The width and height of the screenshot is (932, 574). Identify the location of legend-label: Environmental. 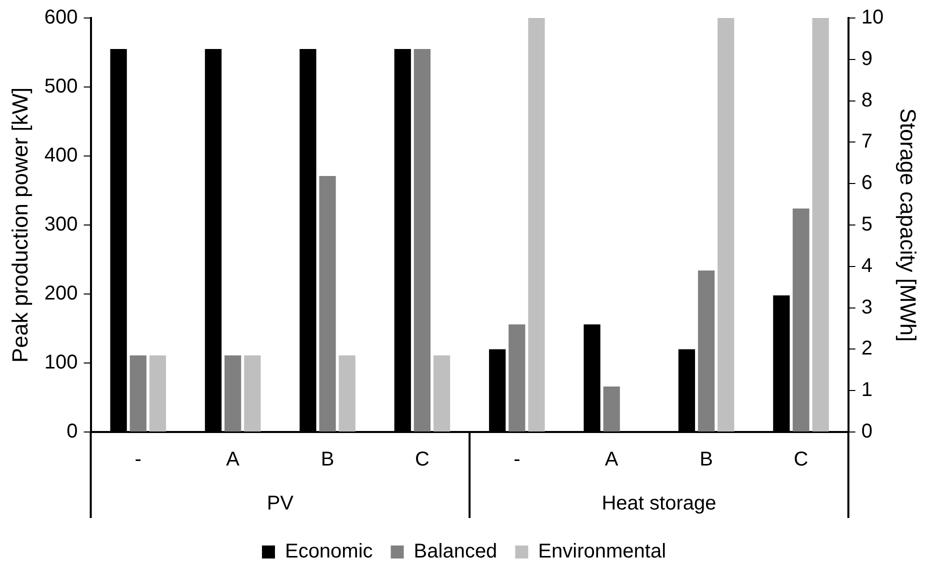
(602, 551).